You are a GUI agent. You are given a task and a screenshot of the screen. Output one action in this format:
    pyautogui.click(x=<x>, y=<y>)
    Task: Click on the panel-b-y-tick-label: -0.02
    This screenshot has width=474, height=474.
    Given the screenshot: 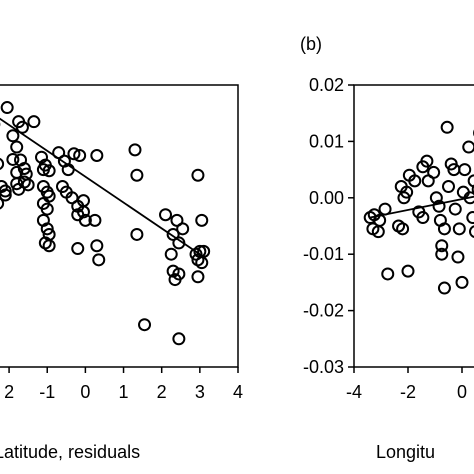 What is the action you would take?
    pyautogui.click(x=323, y=311)
    